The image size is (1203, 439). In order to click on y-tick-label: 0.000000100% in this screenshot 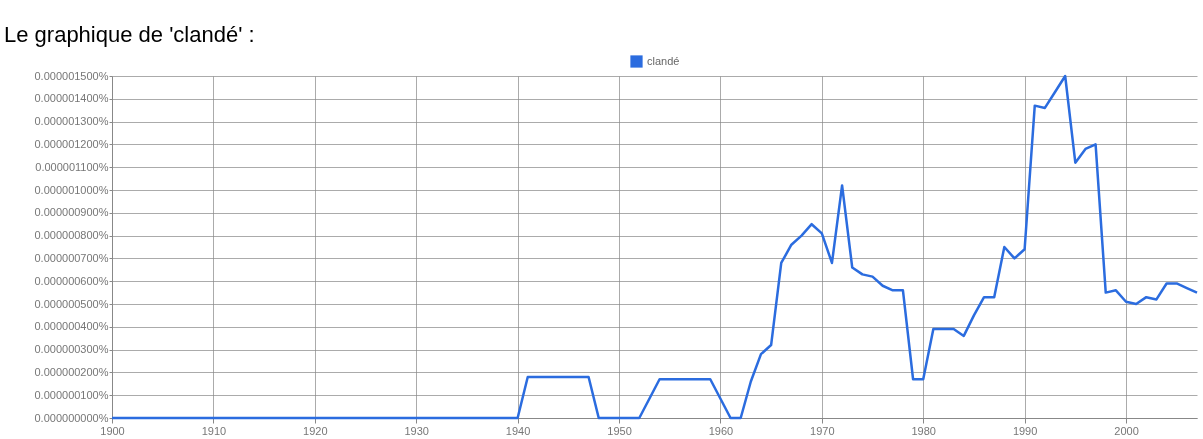, I will do `click(71, 394)`.